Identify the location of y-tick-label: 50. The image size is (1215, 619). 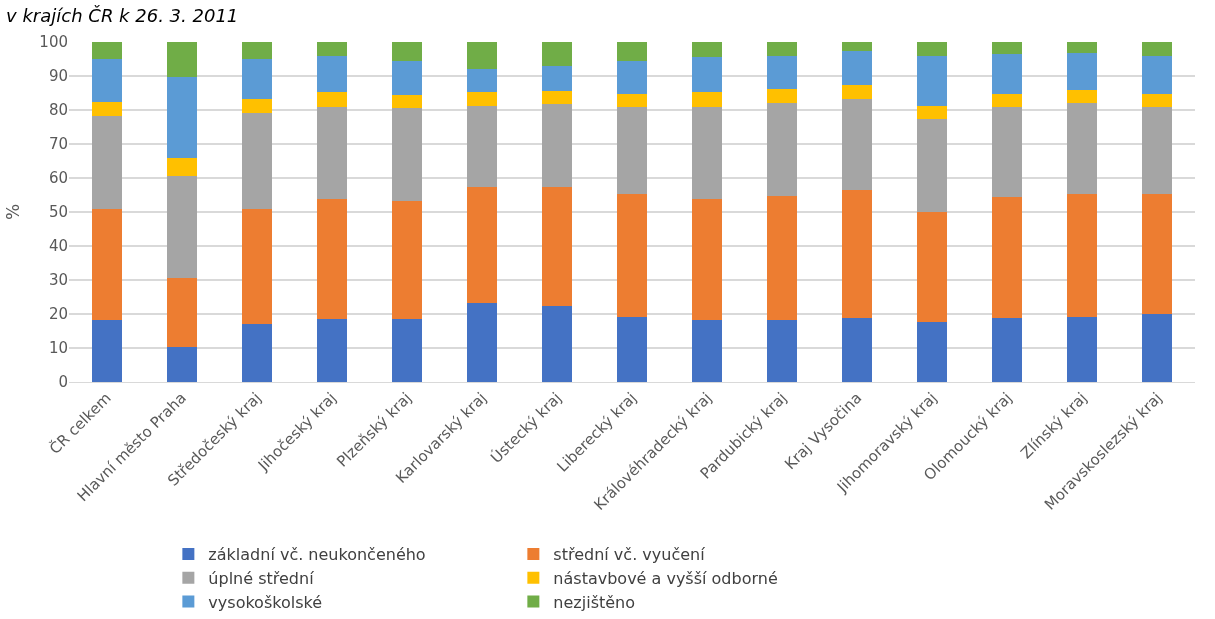
(58, 212).